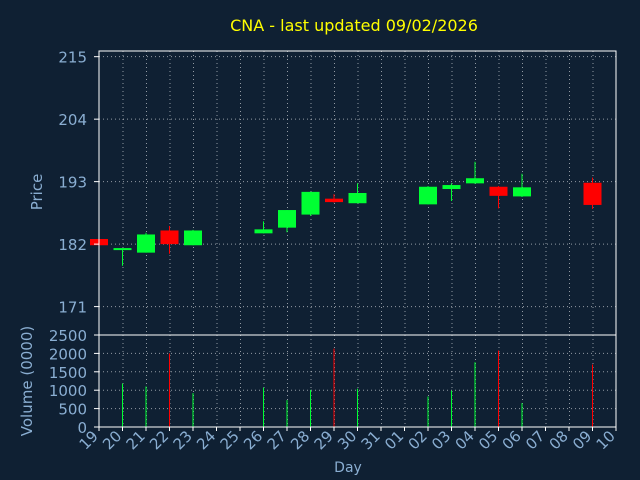  Describe the element at coordinates (348, 468) in the screenshot. I see `x-axis-label: Day` at that location.